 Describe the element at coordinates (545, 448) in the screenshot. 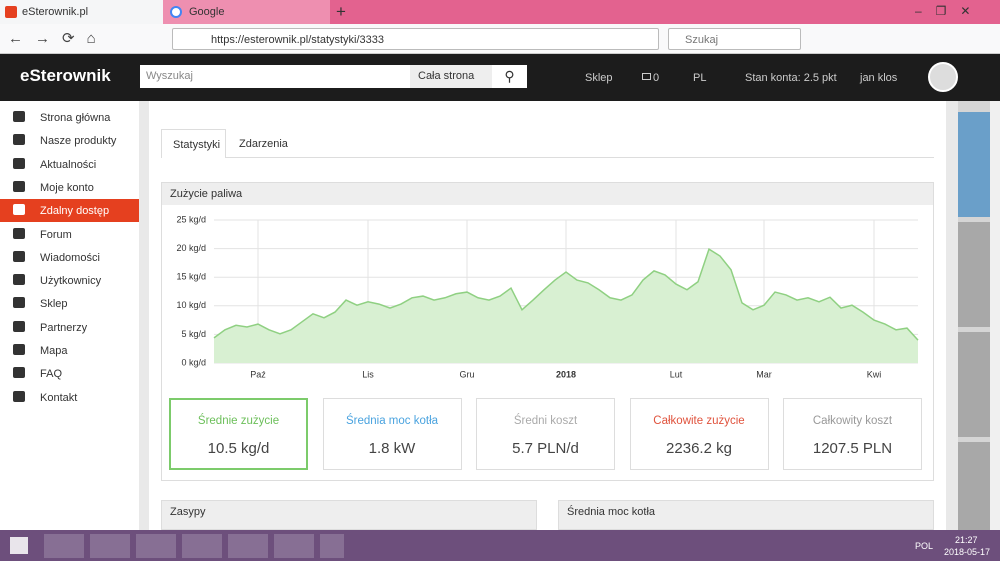

I see `stat-value: 5.7 PLN/d` at that location.